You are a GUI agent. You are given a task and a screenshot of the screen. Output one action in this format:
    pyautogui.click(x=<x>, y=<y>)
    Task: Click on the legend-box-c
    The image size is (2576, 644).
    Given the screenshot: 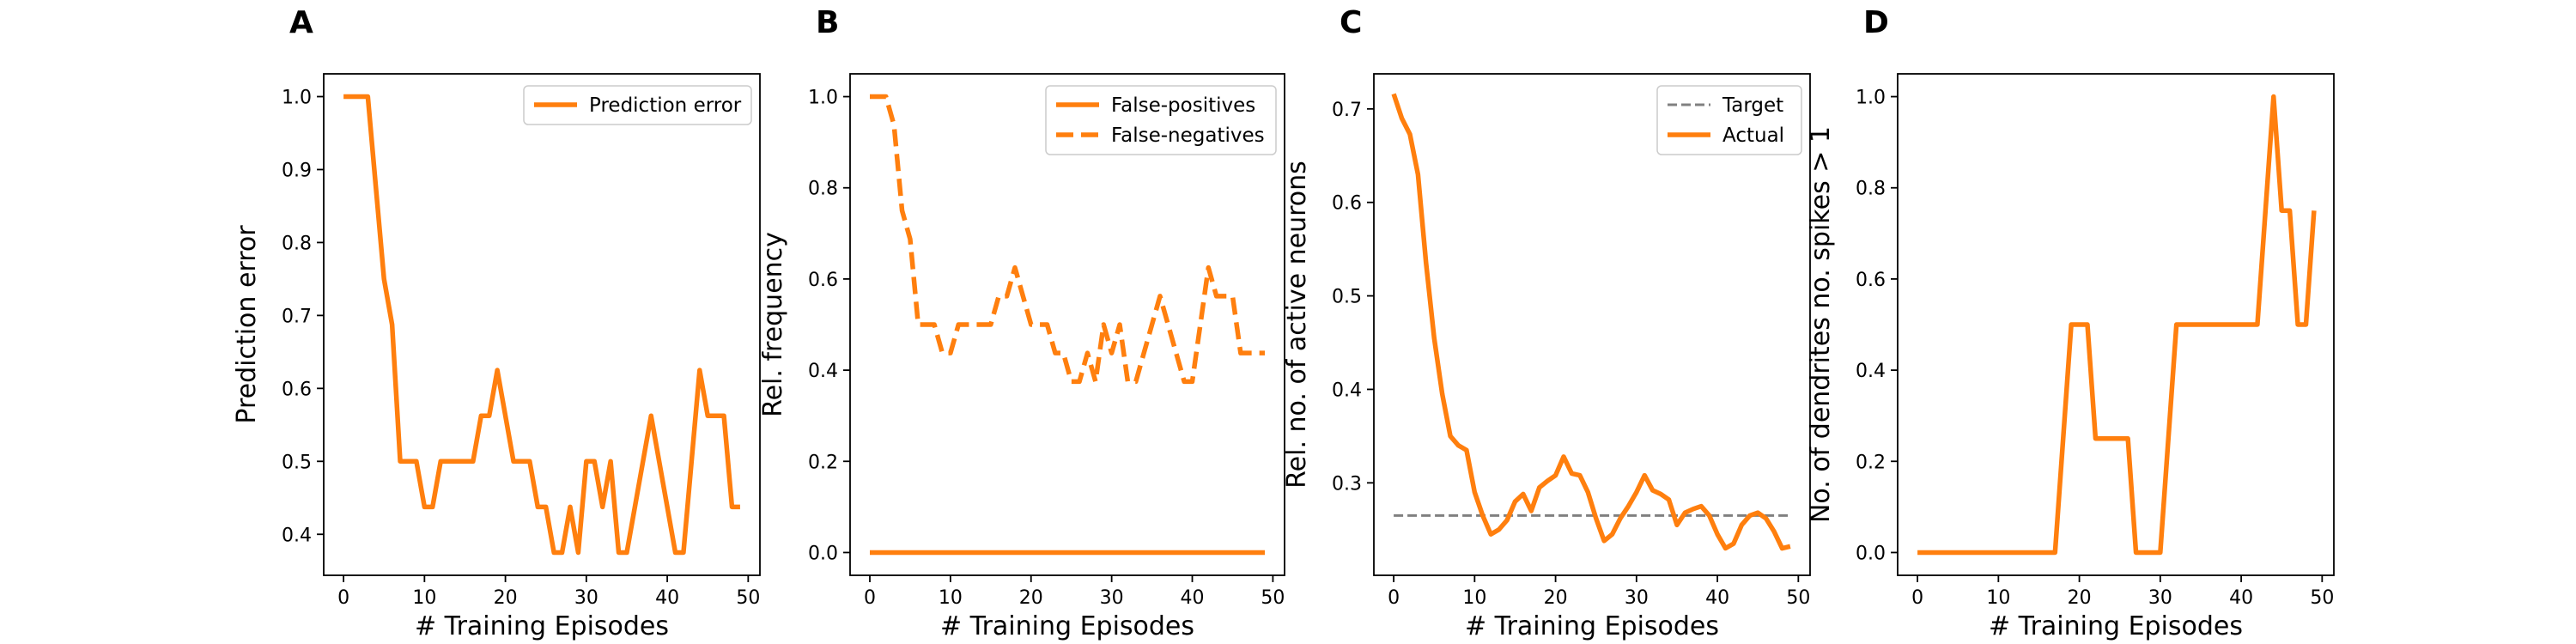 What is the action you would take?
    pyautogui.click(x=1729, y=120)
    